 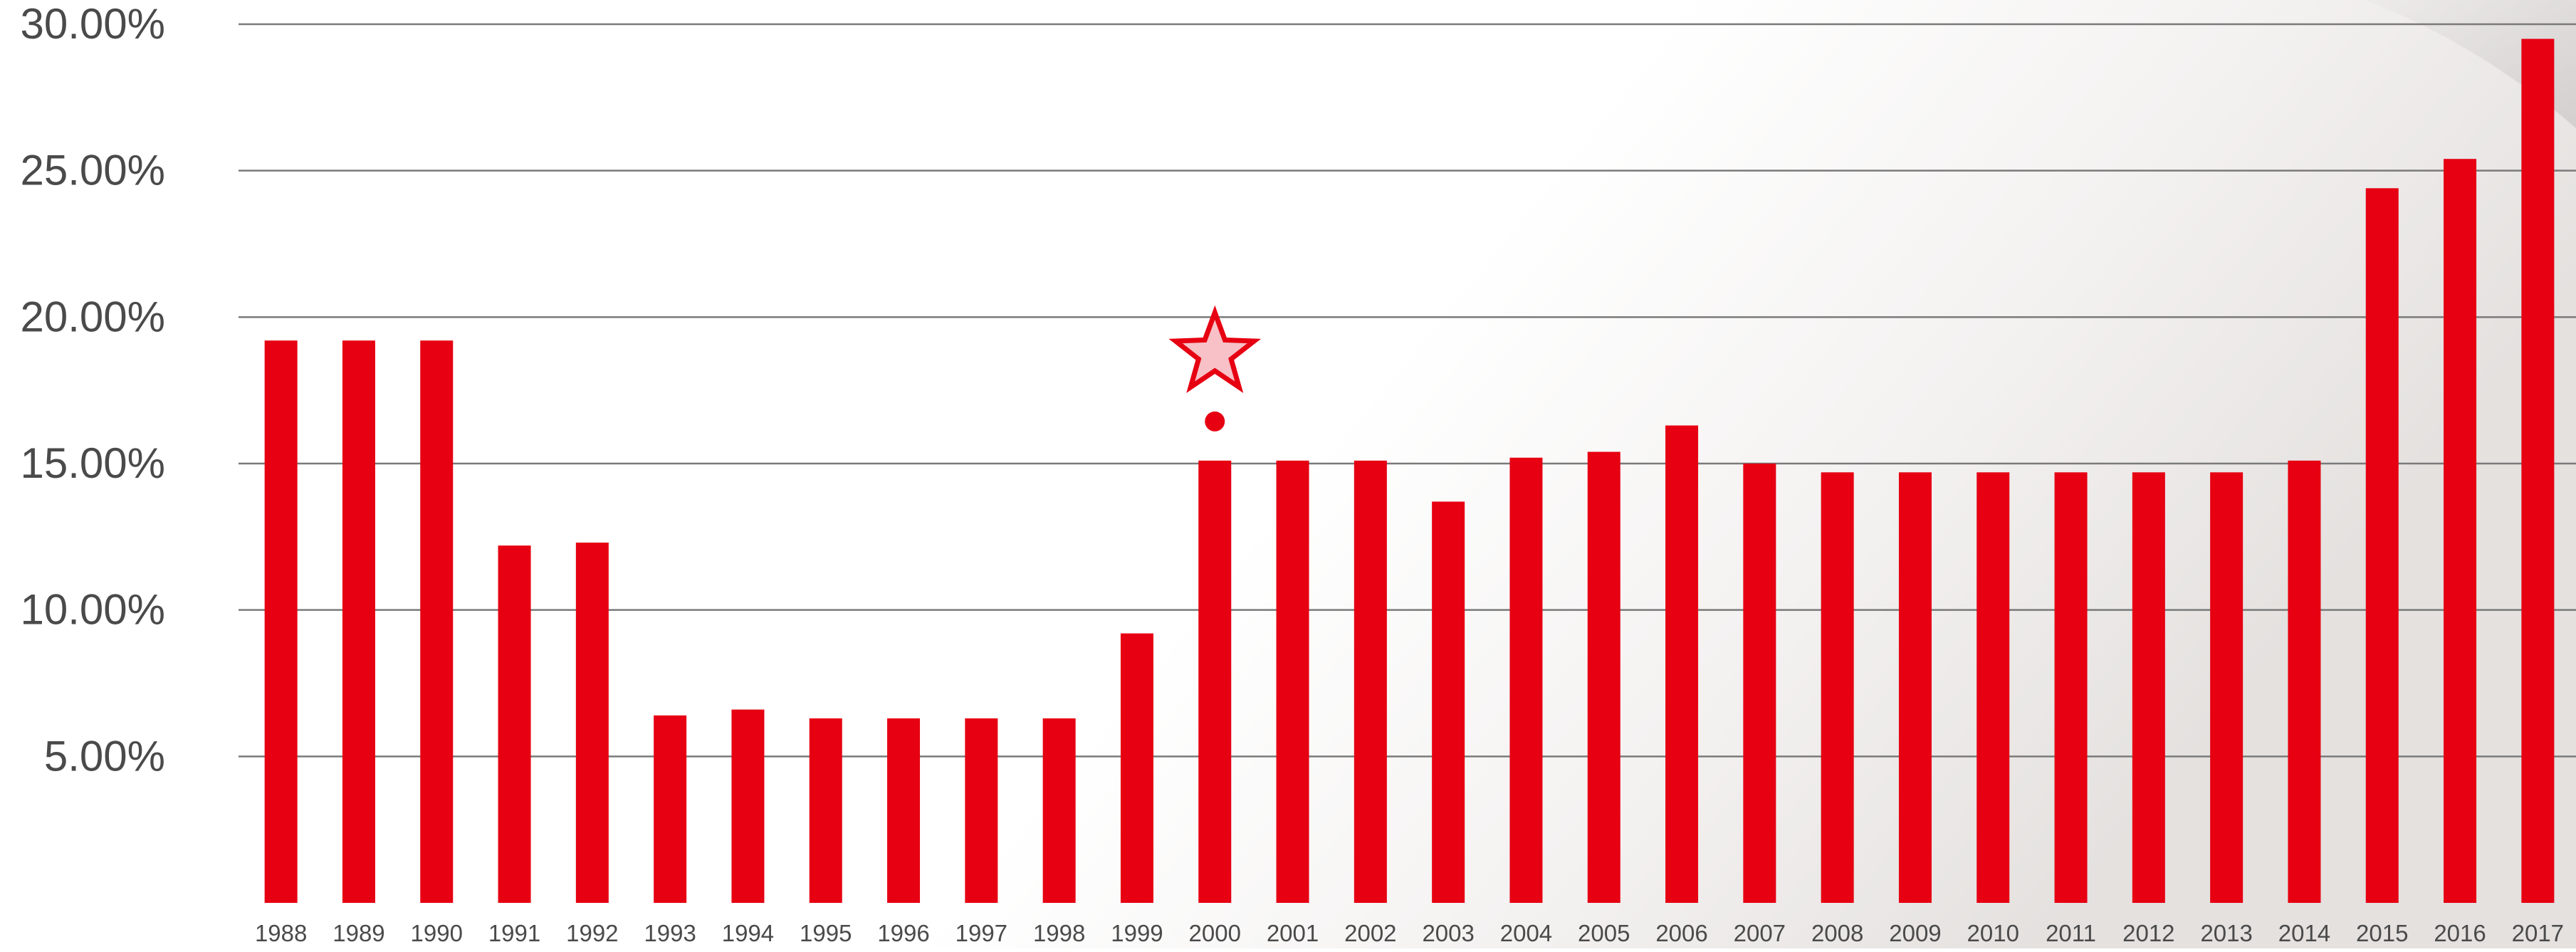 I want to click on x-tick-label: 2003, so click(x=1448, y=933).